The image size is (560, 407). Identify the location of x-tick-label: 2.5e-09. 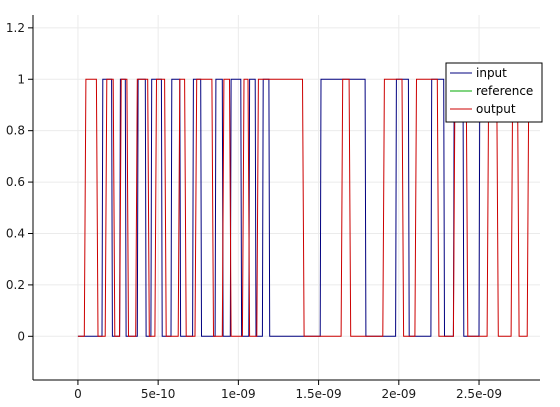
(479, 394).